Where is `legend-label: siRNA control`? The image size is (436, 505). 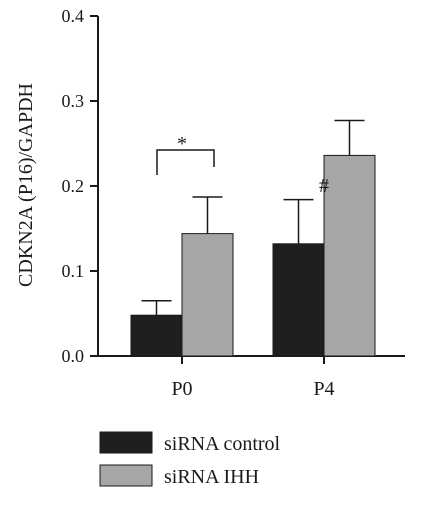 legend-label: siRNA control is located at coordinates (222, 444).